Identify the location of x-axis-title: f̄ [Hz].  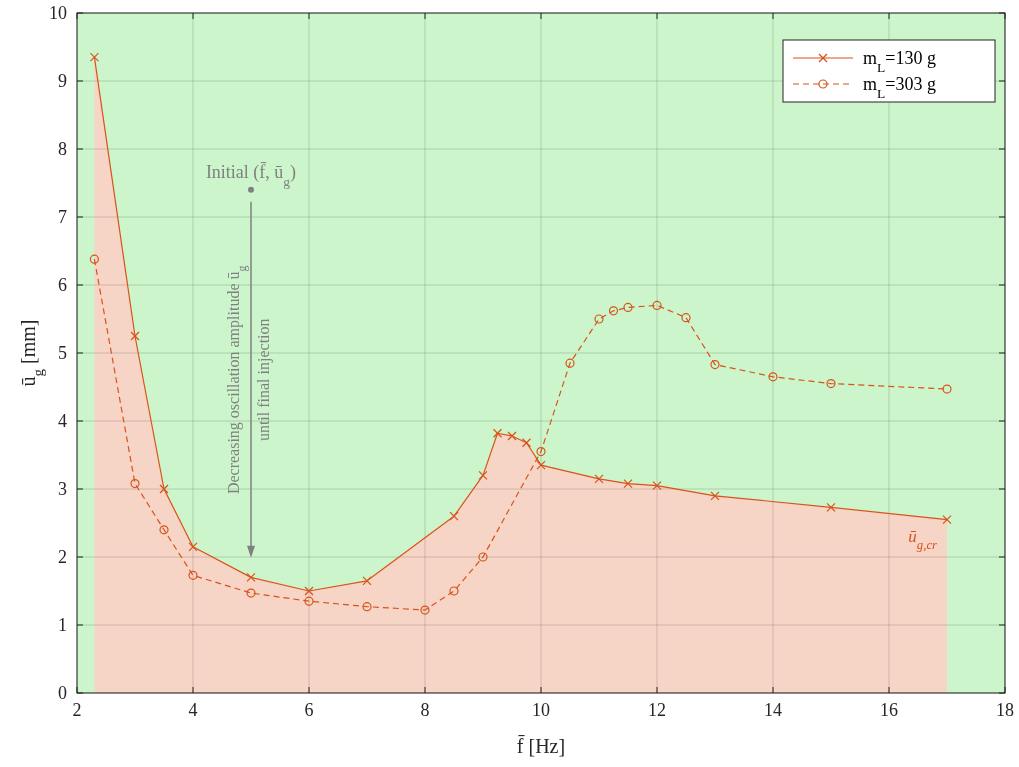
(541, 746).